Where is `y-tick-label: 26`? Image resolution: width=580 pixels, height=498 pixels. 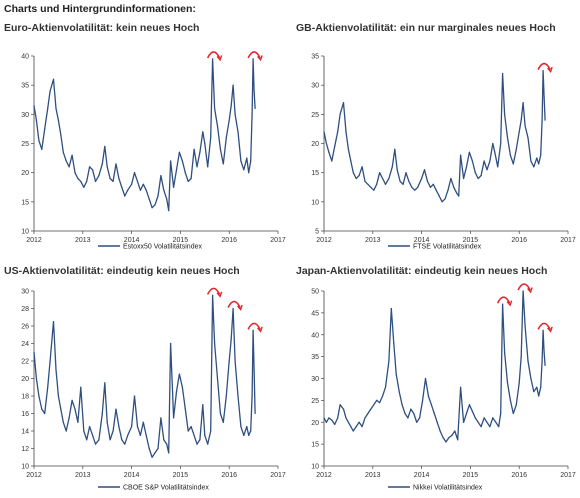 y-tick-label: 26 is located at coordinates (25, 327).